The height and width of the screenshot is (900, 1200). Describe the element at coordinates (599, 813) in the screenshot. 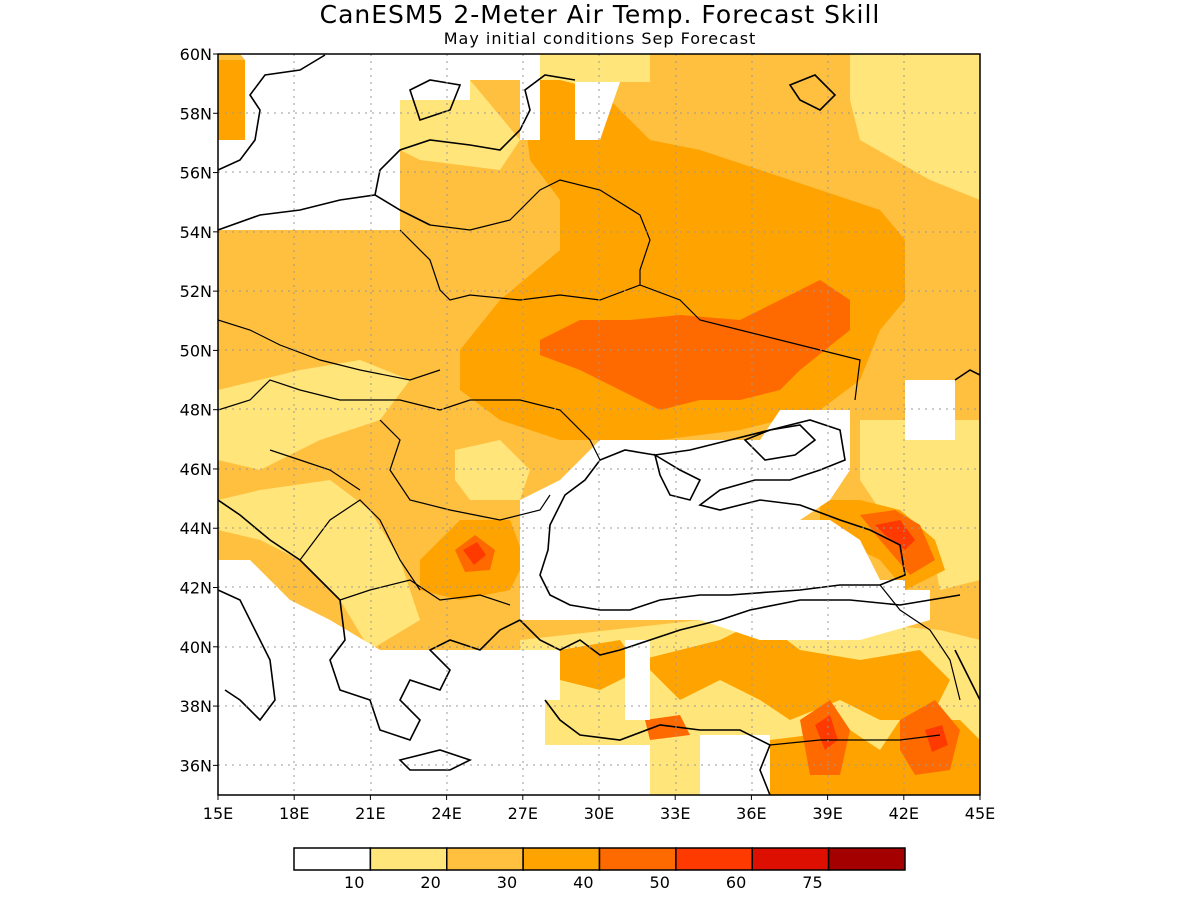

I see `x-tick-label: 30E` at that location.